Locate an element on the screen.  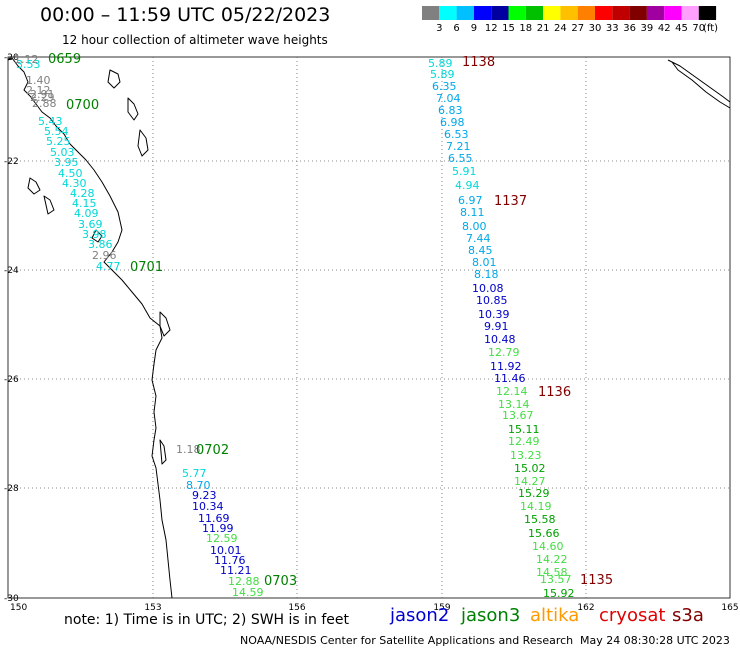
wave-height-label: 14.27 is located at coordinates (530, 481).